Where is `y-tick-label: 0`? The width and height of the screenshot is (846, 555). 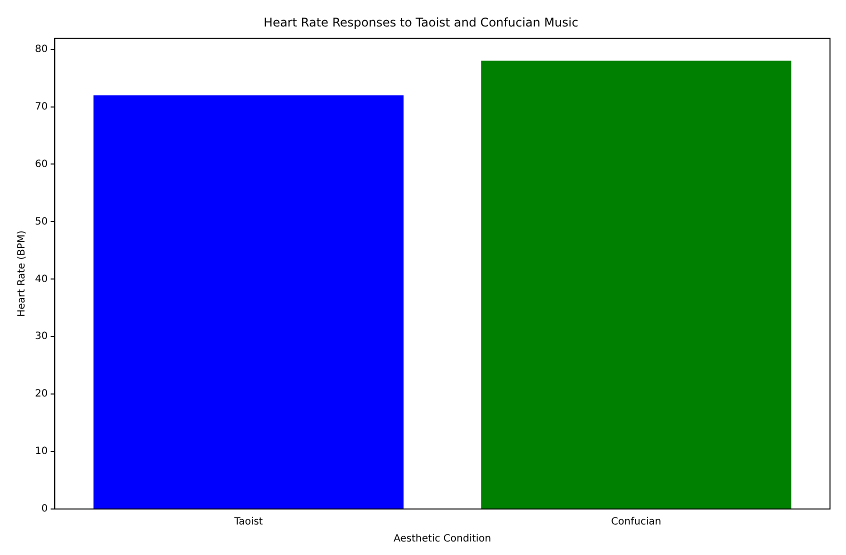
y-tick-label: 0 is located at coordinates (44, 509).